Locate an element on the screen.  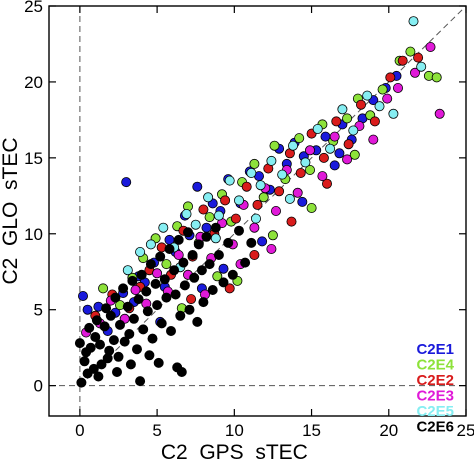
legend-label-c2e1: C2E1 is located at coordinates (435, 349).